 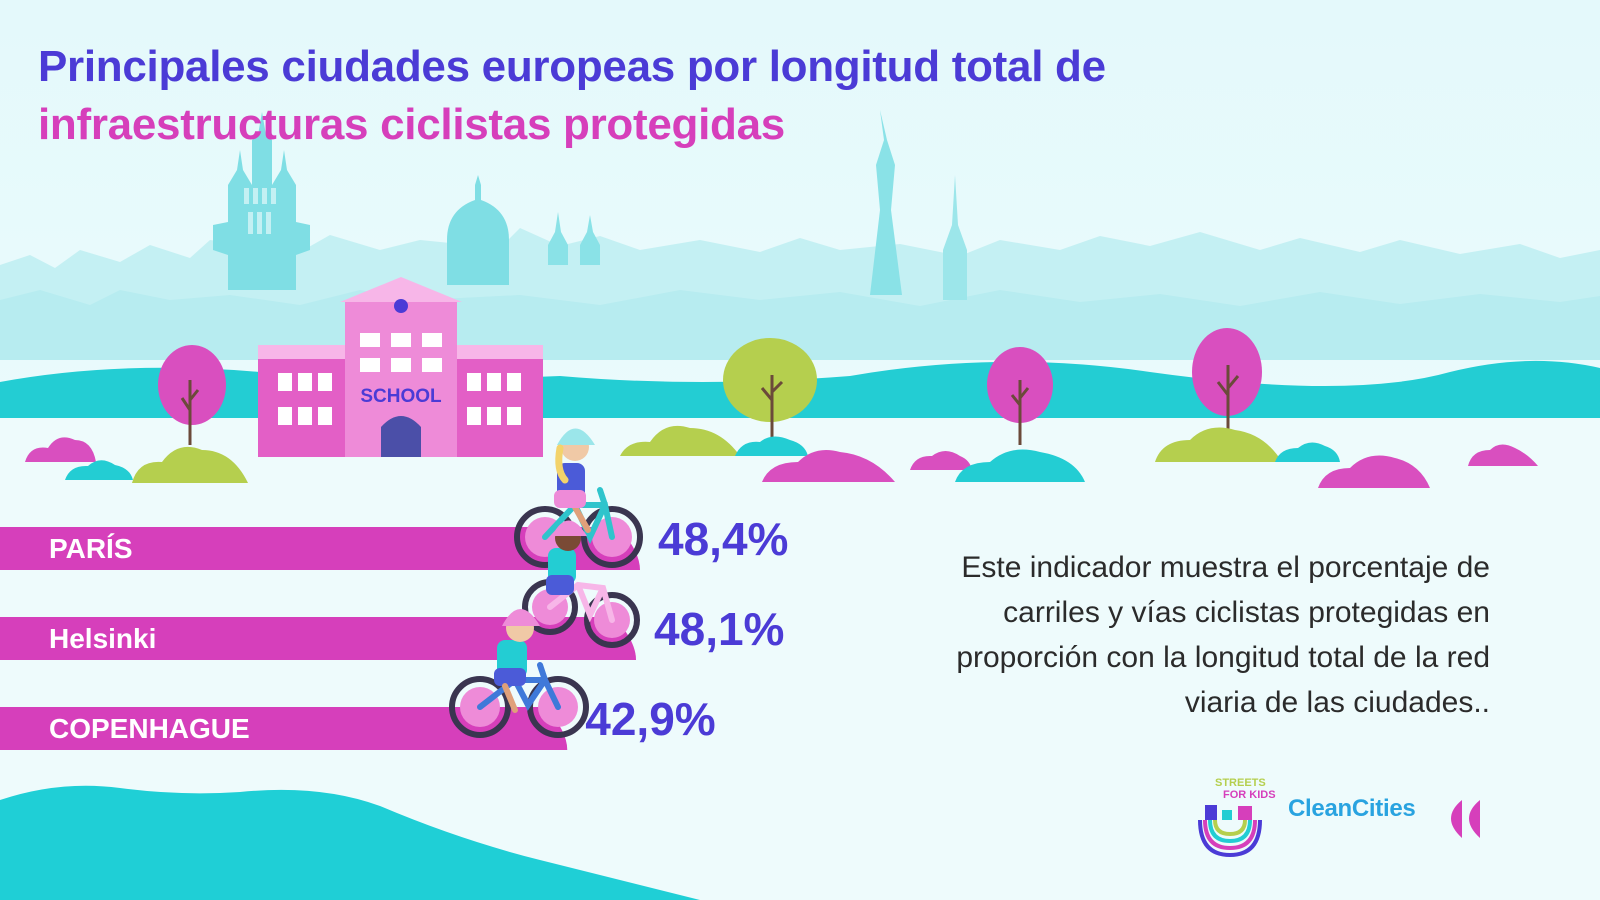 What do you see at coordinates (1249, 795) in the screenshot?
I see `streets-for-kids-text-bottom: FOR KIDS` at bounding box center [1249, 795].